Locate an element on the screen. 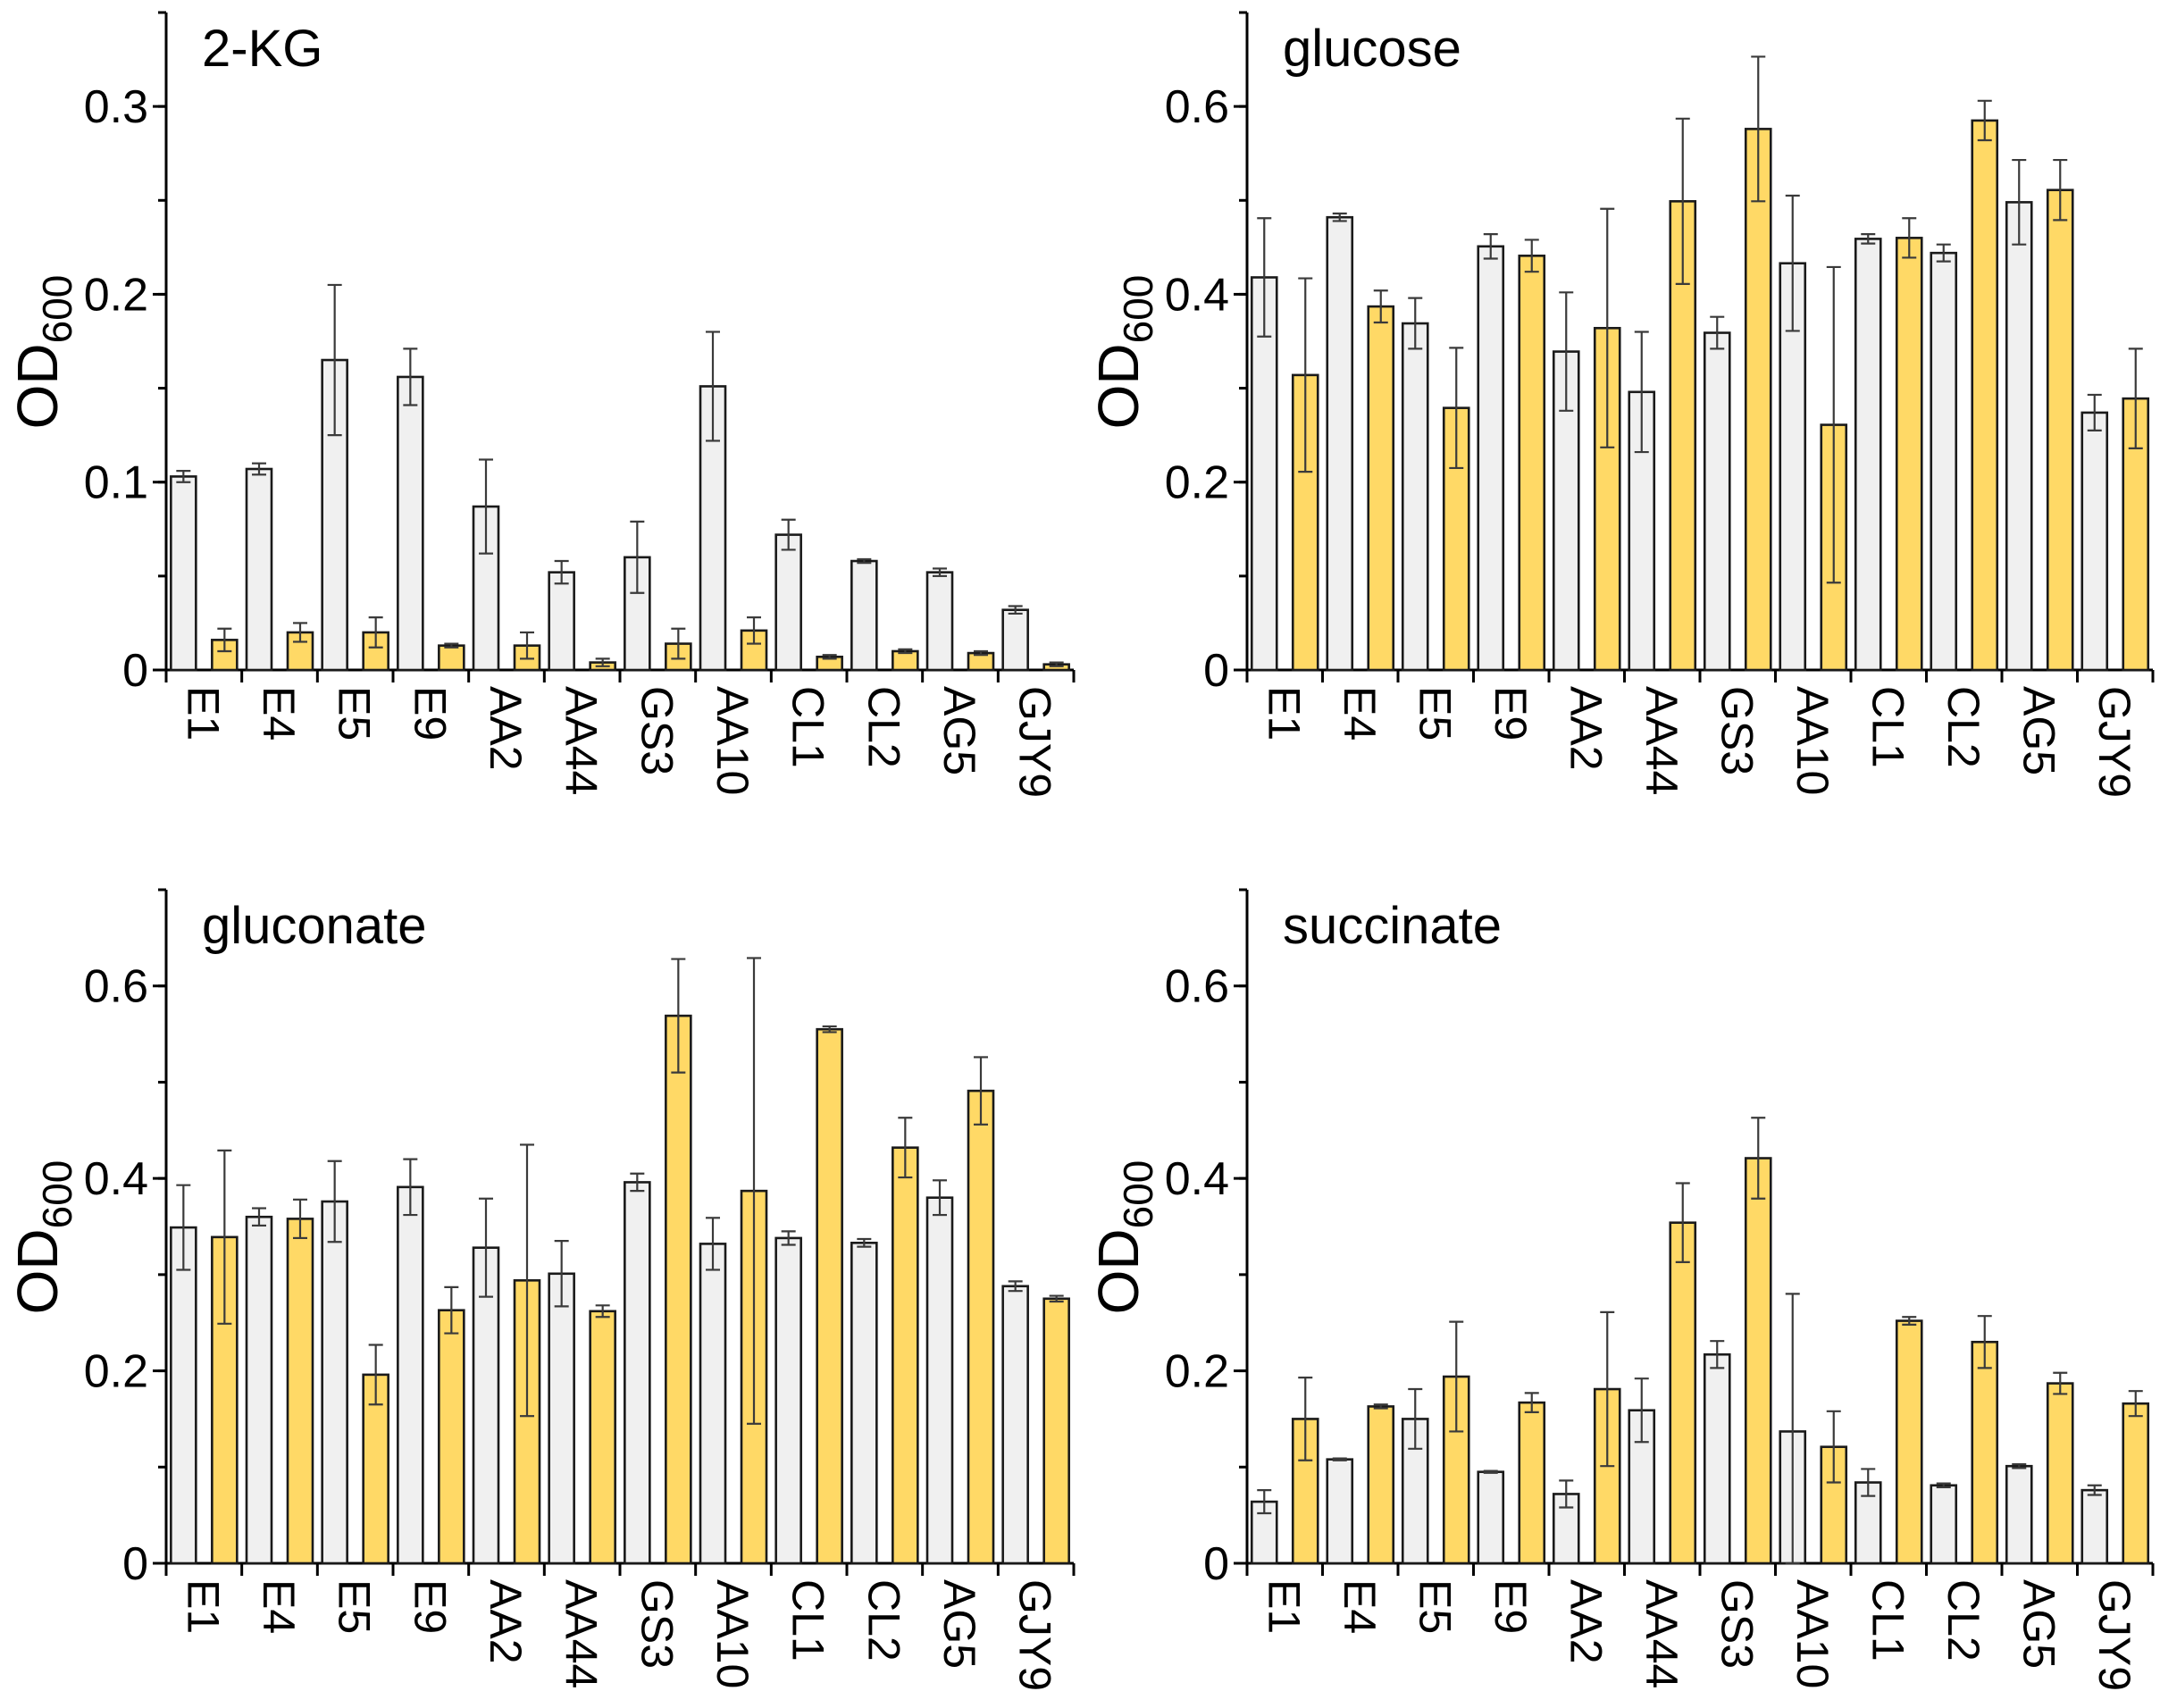 This screenshot has height=1708, width=2160. y-tick-label: 0 is located at coordinates (135, 1564).